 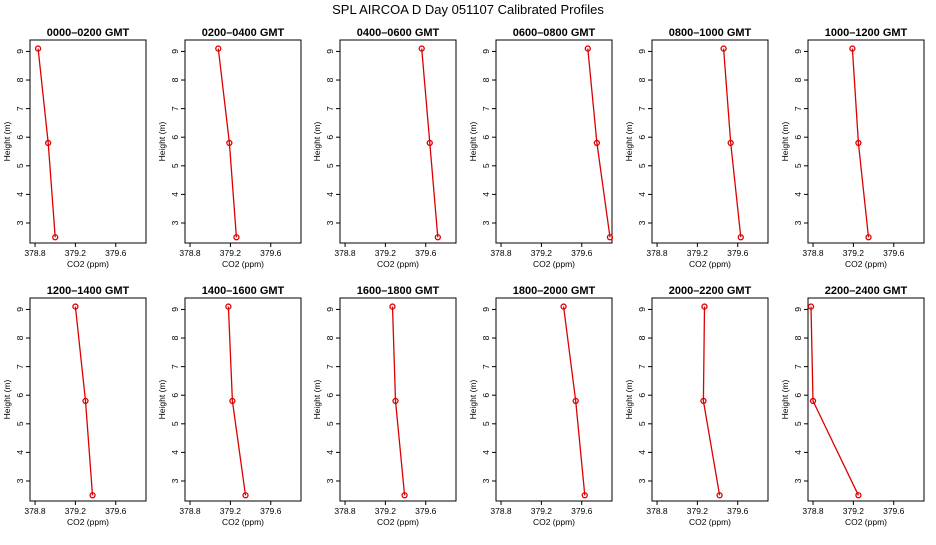 I want to click on panel-title: 0600–0800 GMT, so click(x=554, y=33).